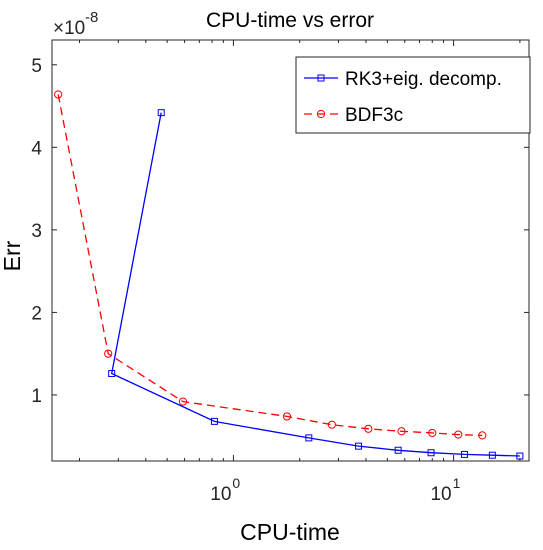 The height and width of the screenshot is (550, 543). Describe the element at coordinates (403, 97) in the screenshot. I see `legend-entries: RK3+eig. decomp. BDF3c` at that location.